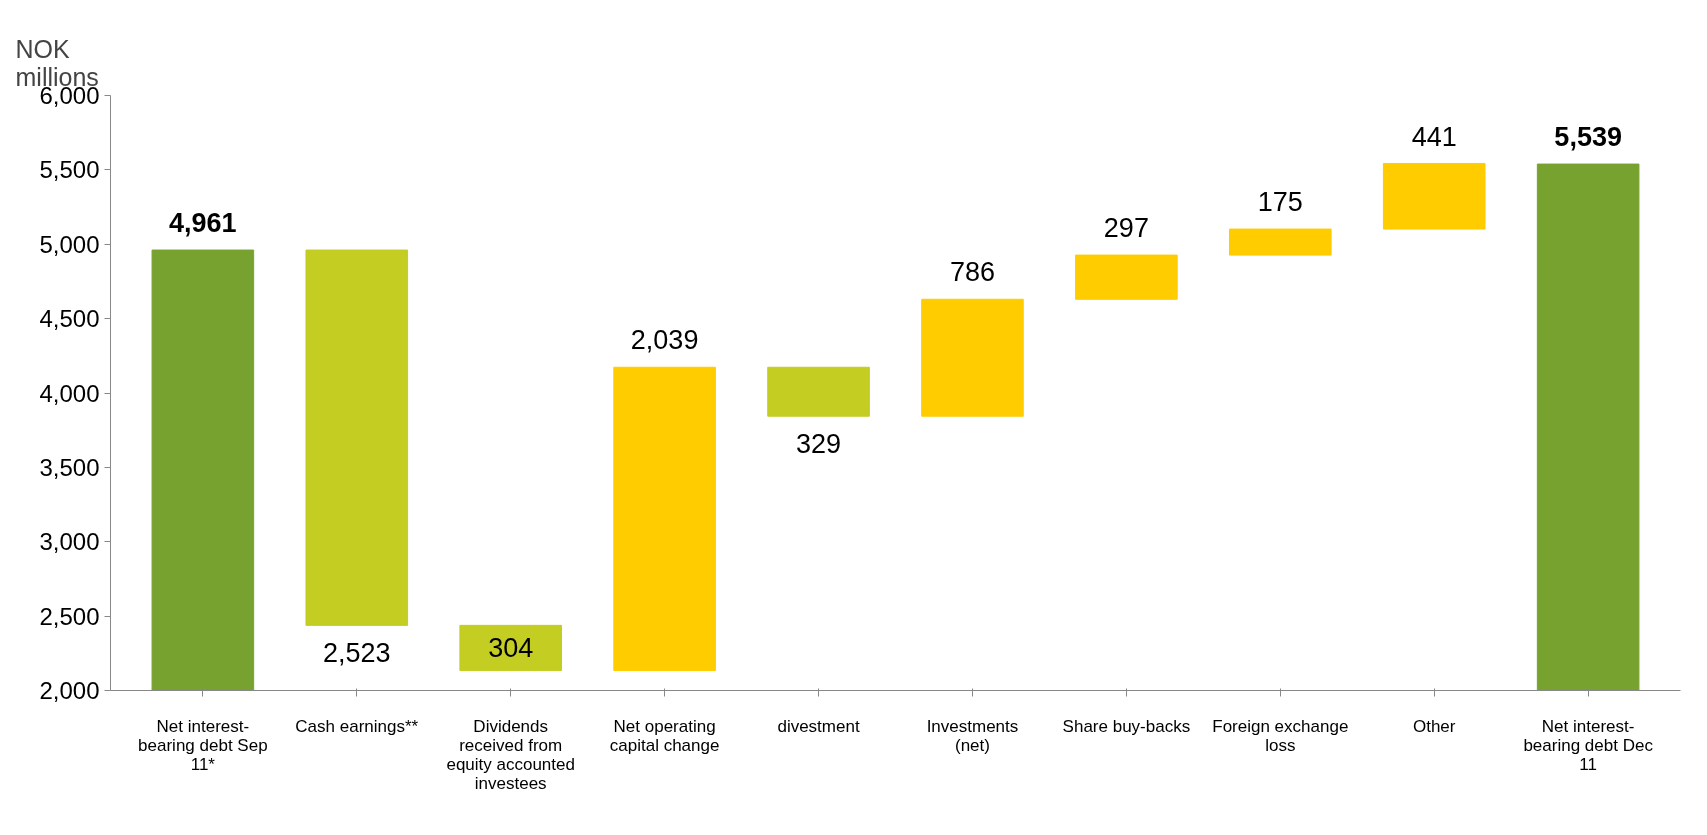 The height and width of the screenshot is (835, 1707). I want to click on x-tick-label: Cash earnings**, so click(357, 726).